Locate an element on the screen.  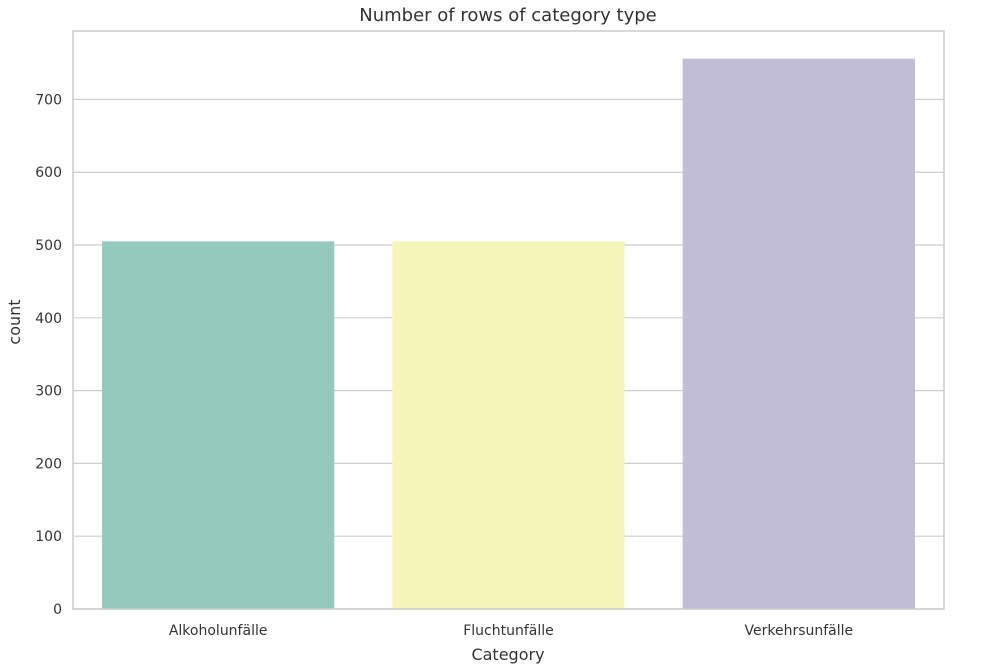
y-tick-label: 0 is located at coordinates (57, 610).